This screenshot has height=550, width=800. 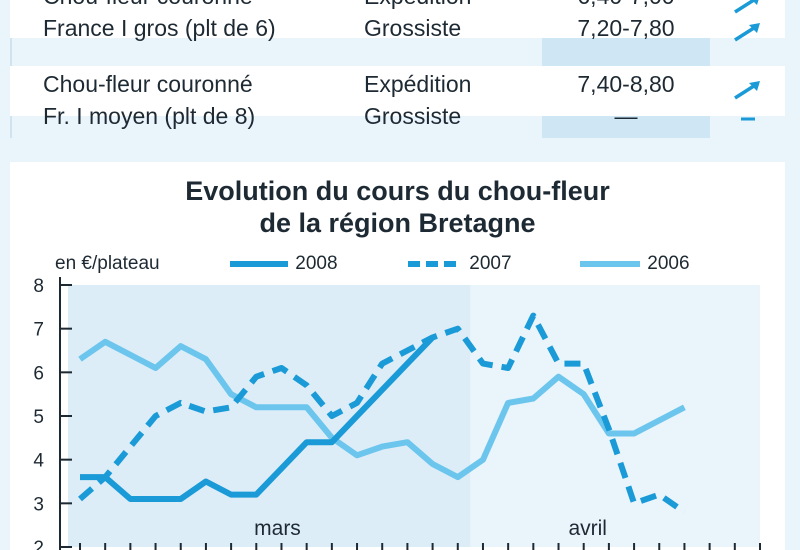 What do you see at coordinates (587, 528) in the screenshot?
I see `x-category-label: avril` at bounding box center [587, 528].